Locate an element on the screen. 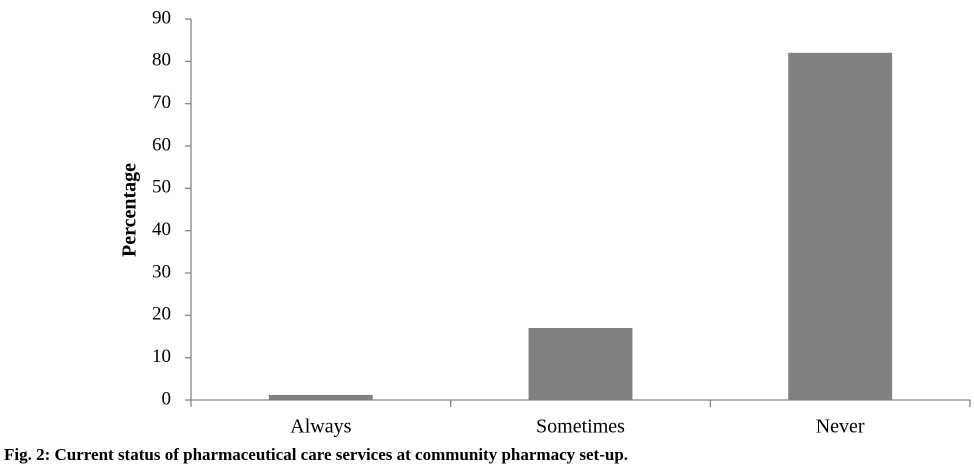 This screenshot has height=472, width=974. x-tick-label: Never is located at coordinates (840, 427).